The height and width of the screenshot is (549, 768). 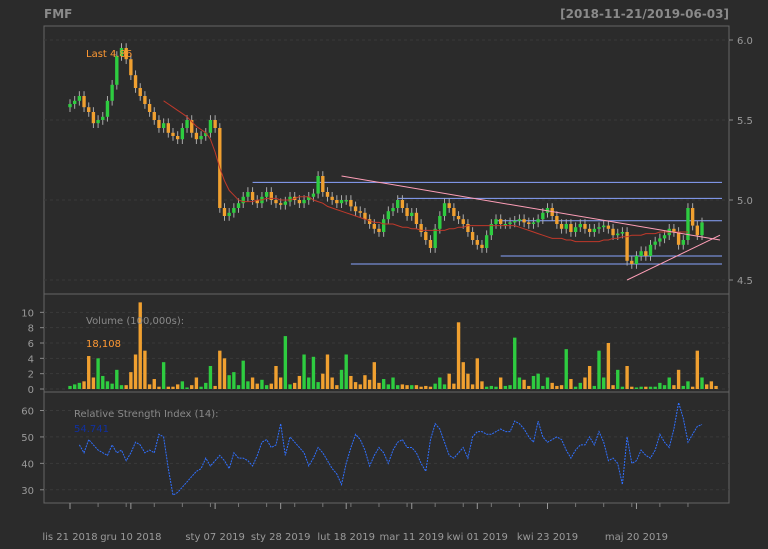 What do you see at coordinates (130, 537) in the screenshot?
I see `x-tick-label: gru 10 2018` at bounding box center [130, 537].